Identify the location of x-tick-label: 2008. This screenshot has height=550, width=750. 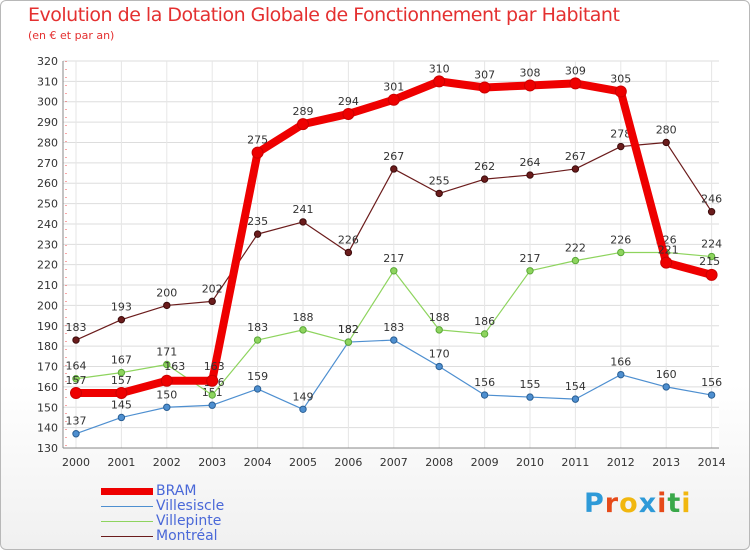
(439, 462).